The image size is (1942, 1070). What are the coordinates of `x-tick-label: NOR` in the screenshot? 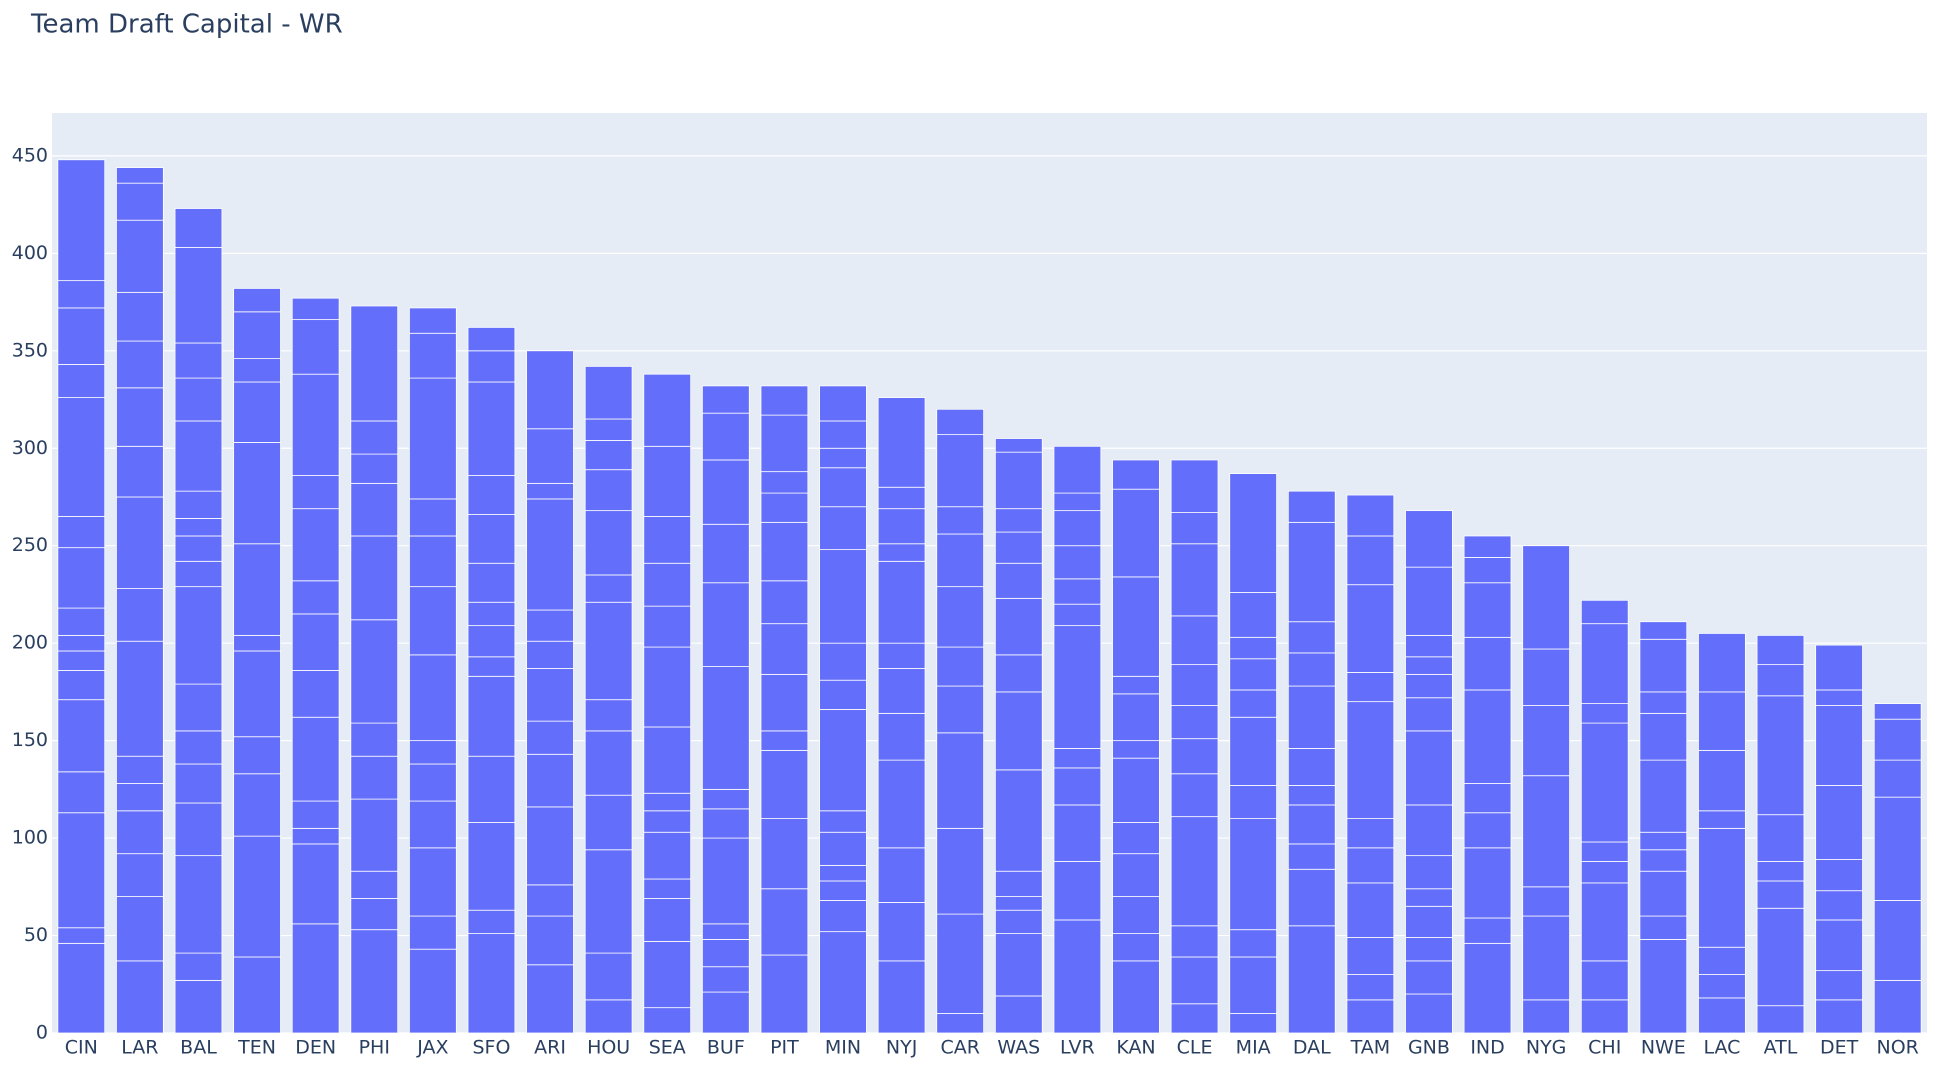 It's located at (1898, 1048).